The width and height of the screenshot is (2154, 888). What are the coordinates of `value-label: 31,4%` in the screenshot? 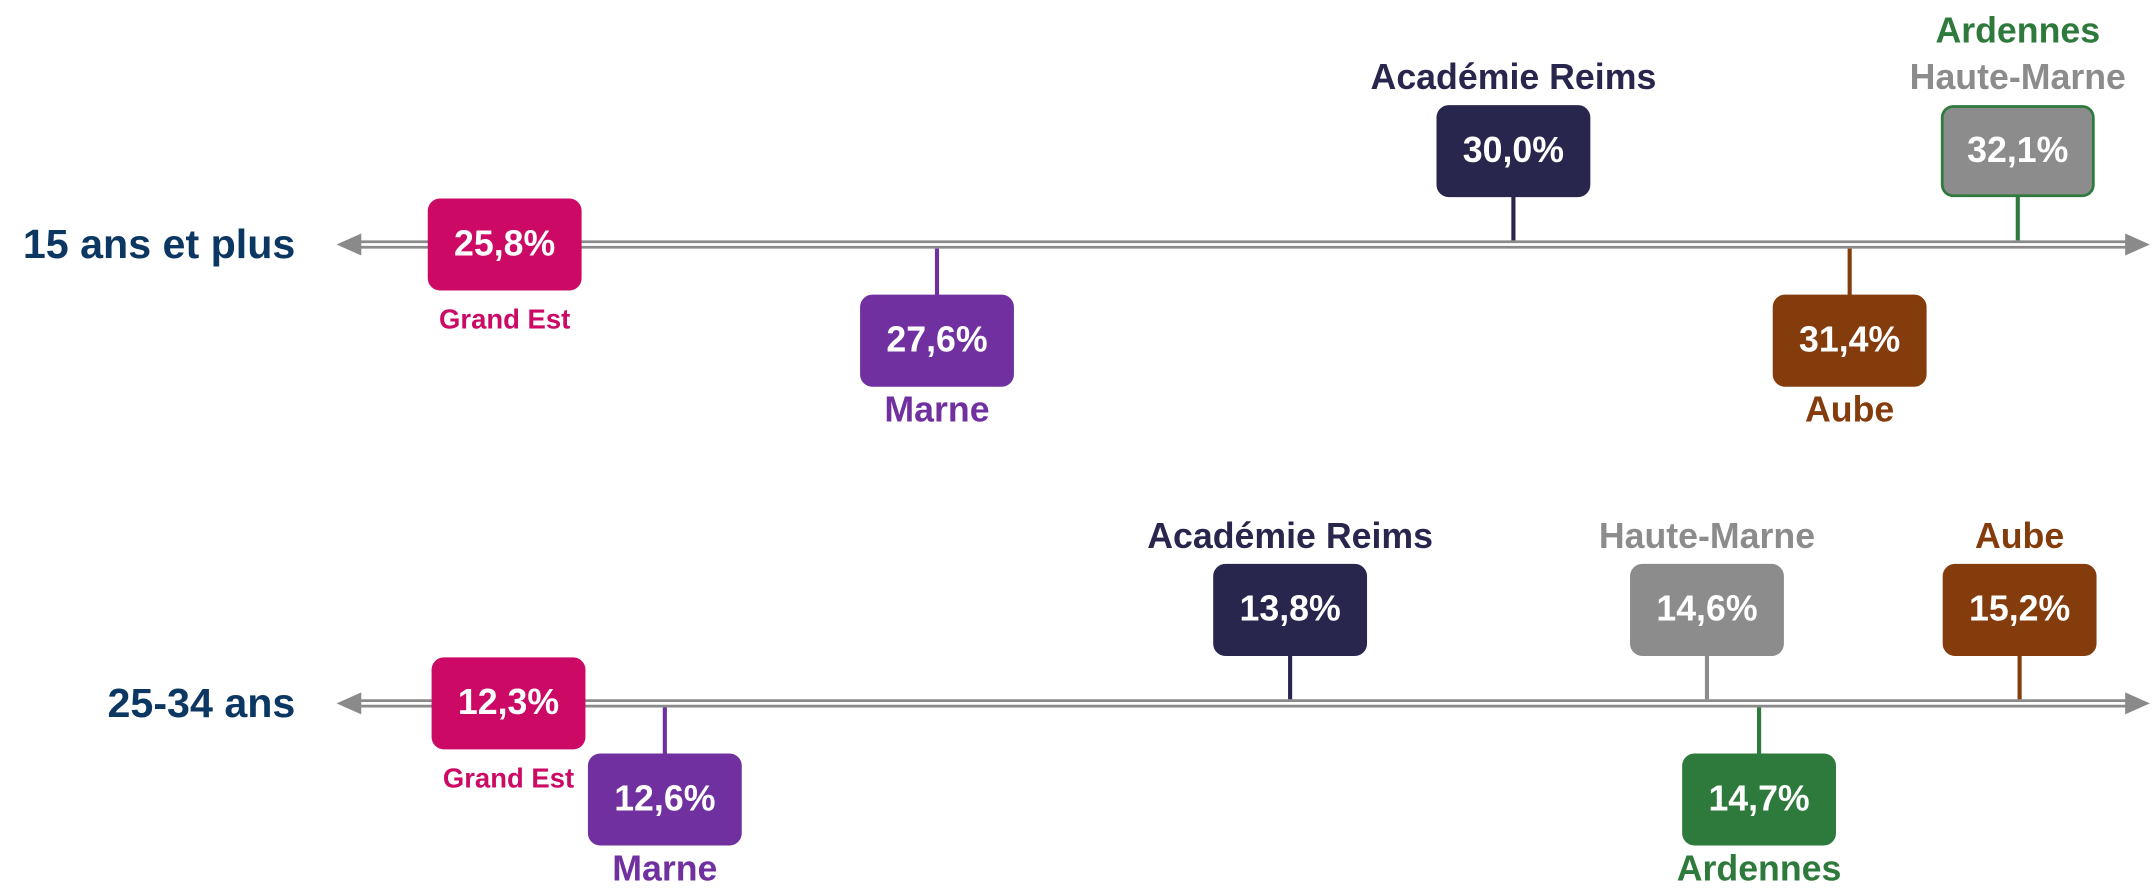 It's located at (1849, 340).